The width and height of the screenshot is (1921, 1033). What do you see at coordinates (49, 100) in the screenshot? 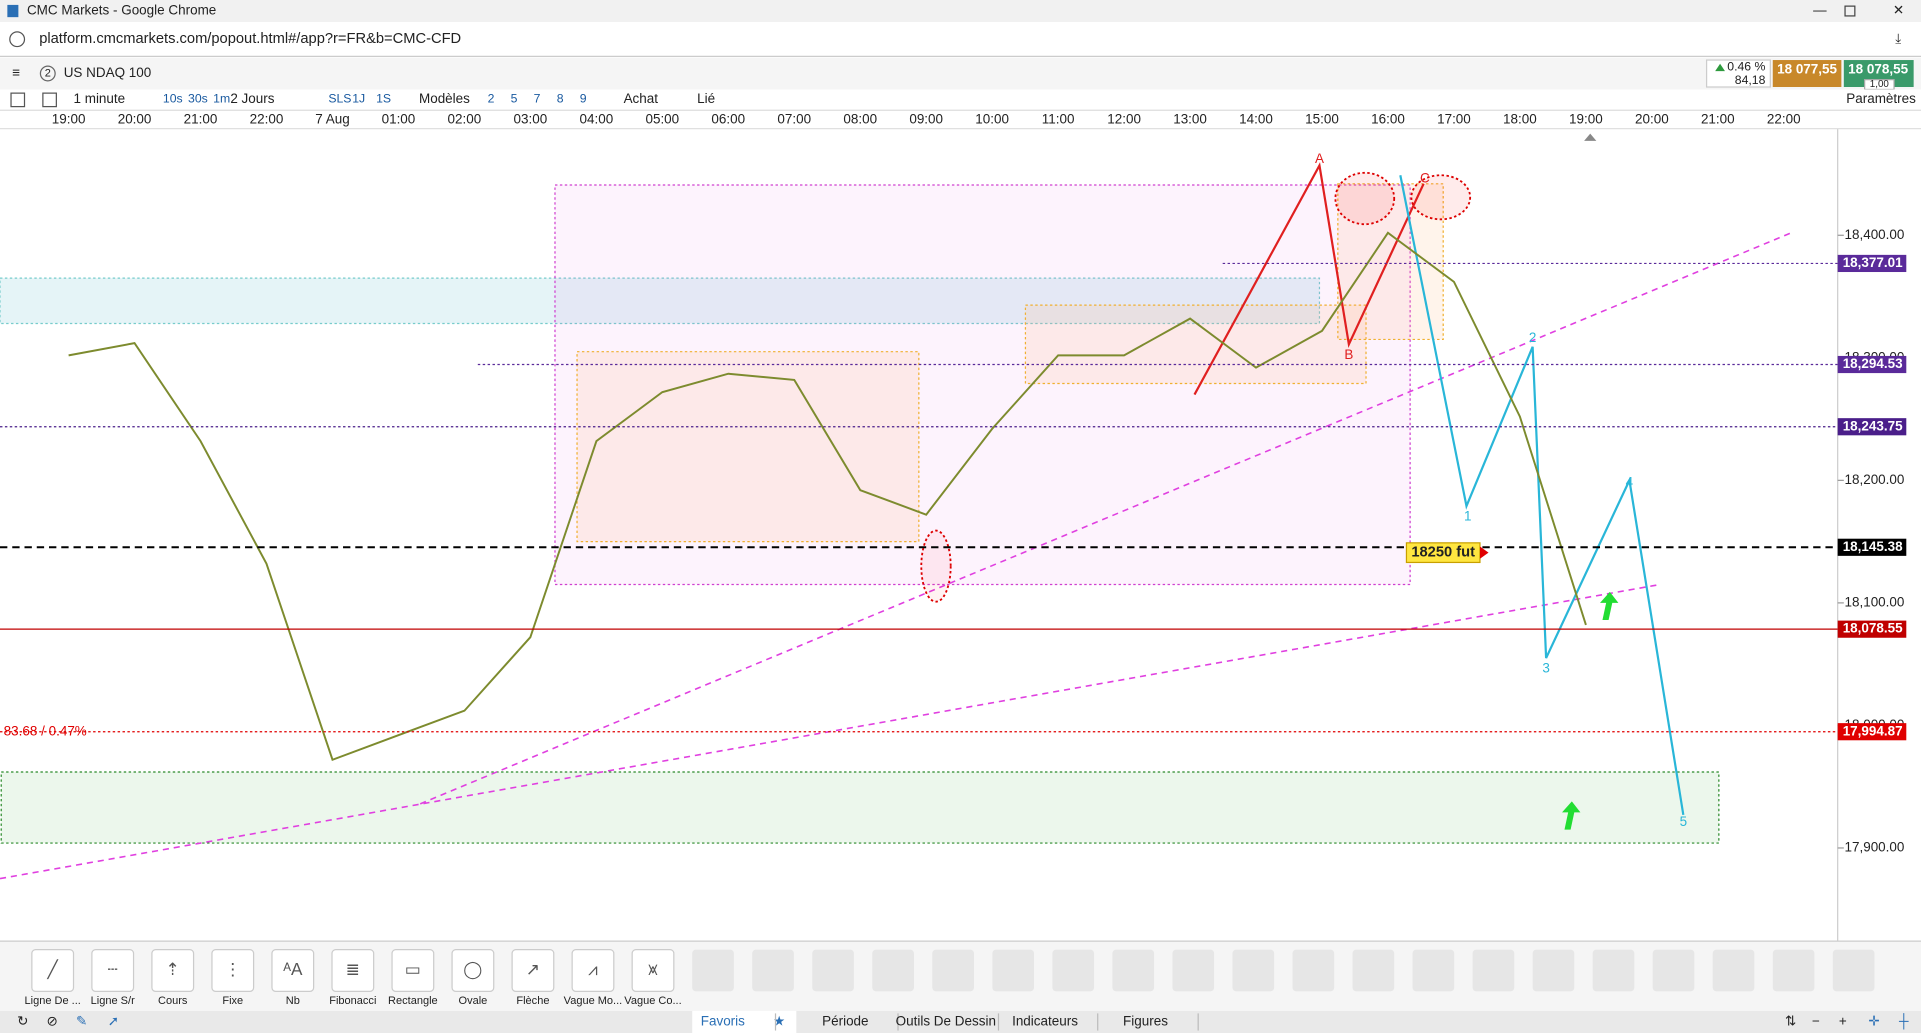
I see `grid-icon` at bounding box center [49, 100].